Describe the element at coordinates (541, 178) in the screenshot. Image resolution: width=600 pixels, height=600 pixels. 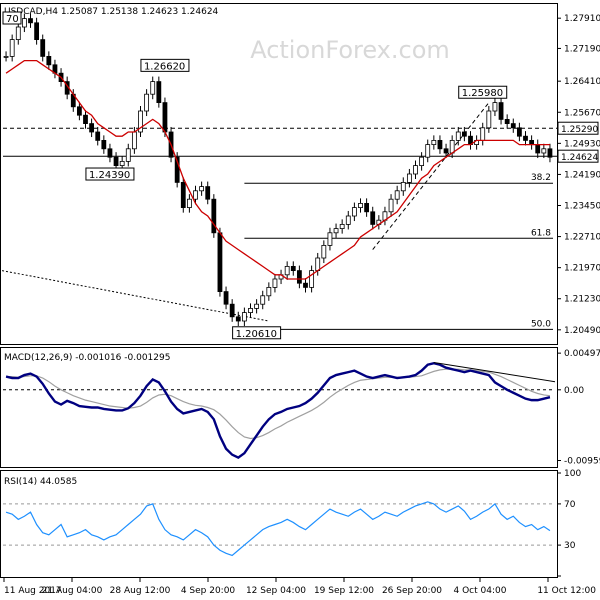
I see `fib-level-label: 38.2` at that location.